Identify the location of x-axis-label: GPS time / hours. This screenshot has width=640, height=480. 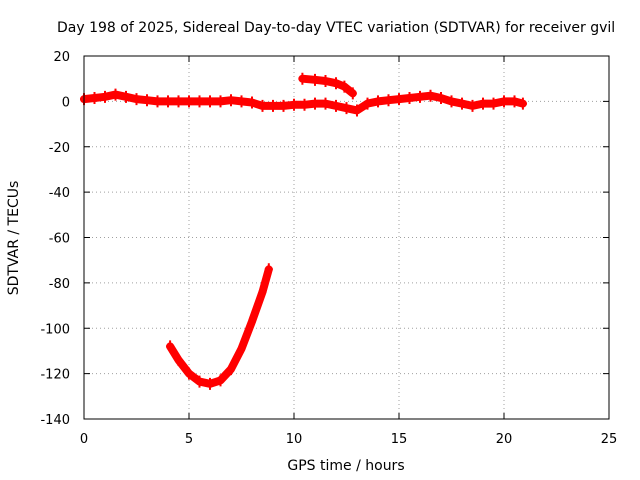
(345, 466).